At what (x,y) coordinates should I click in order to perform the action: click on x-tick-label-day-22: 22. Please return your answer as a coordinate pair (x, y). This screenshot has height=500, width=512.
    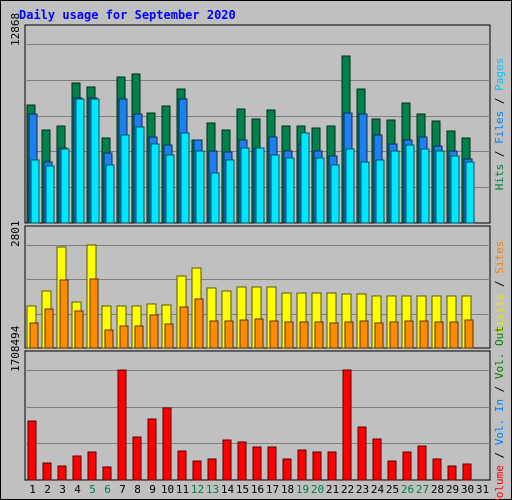
    Looking at the image, I should click on (347, 489).